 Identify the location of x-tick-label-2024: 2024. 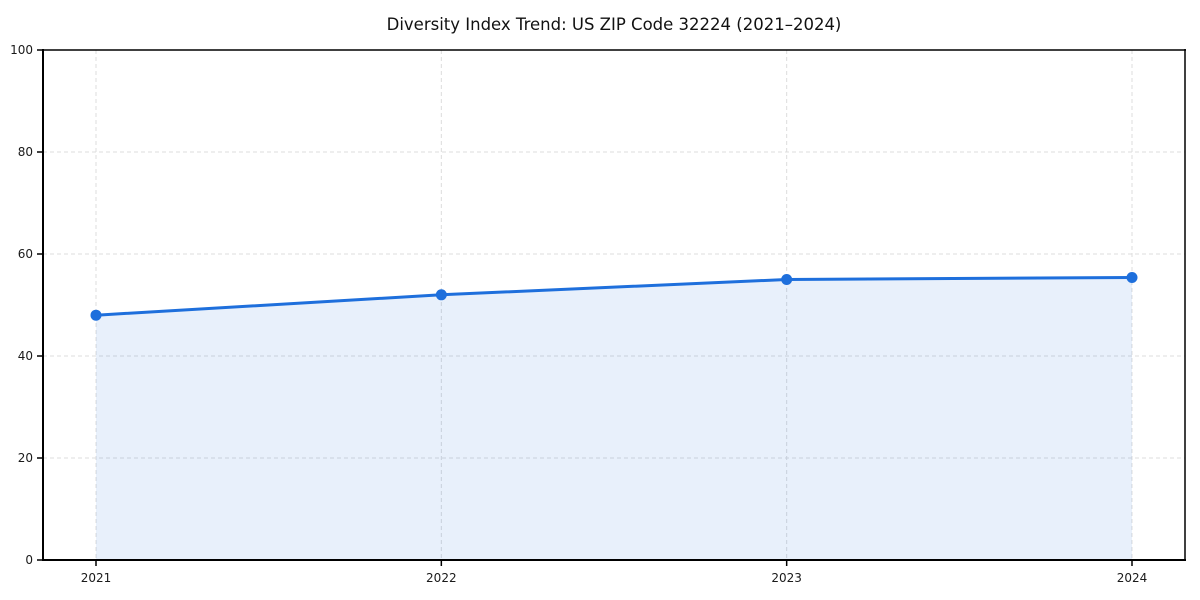
(1132, 578).